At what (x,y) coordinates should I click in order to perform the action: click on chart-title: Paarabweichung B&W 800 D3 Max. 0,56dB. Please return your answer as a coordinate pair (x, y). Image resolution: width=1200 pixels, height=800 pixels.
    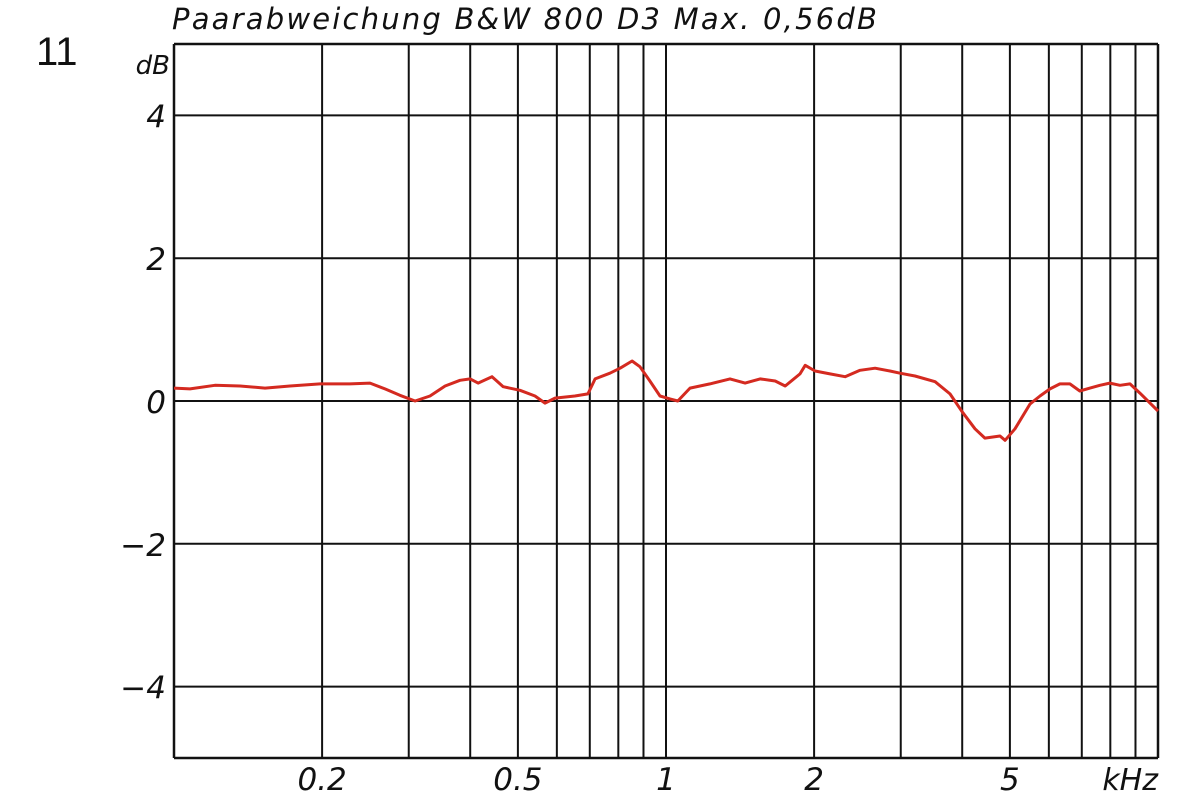
    Looking at the image, I should click on (525, 19).